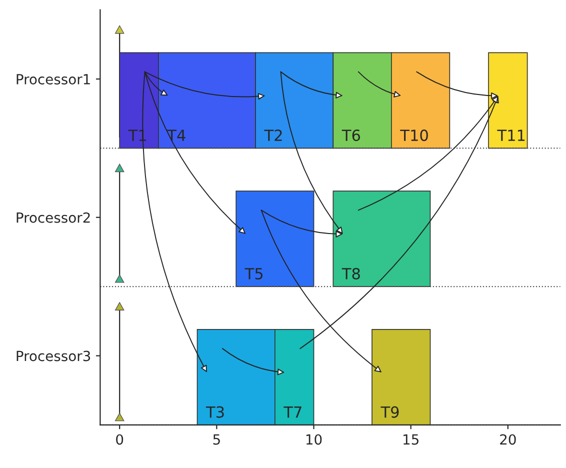 The image size is (566, 468). Describe the element at coordinates (508, 439) in the screenshot. I see `x-tick-label: 20` at that location.